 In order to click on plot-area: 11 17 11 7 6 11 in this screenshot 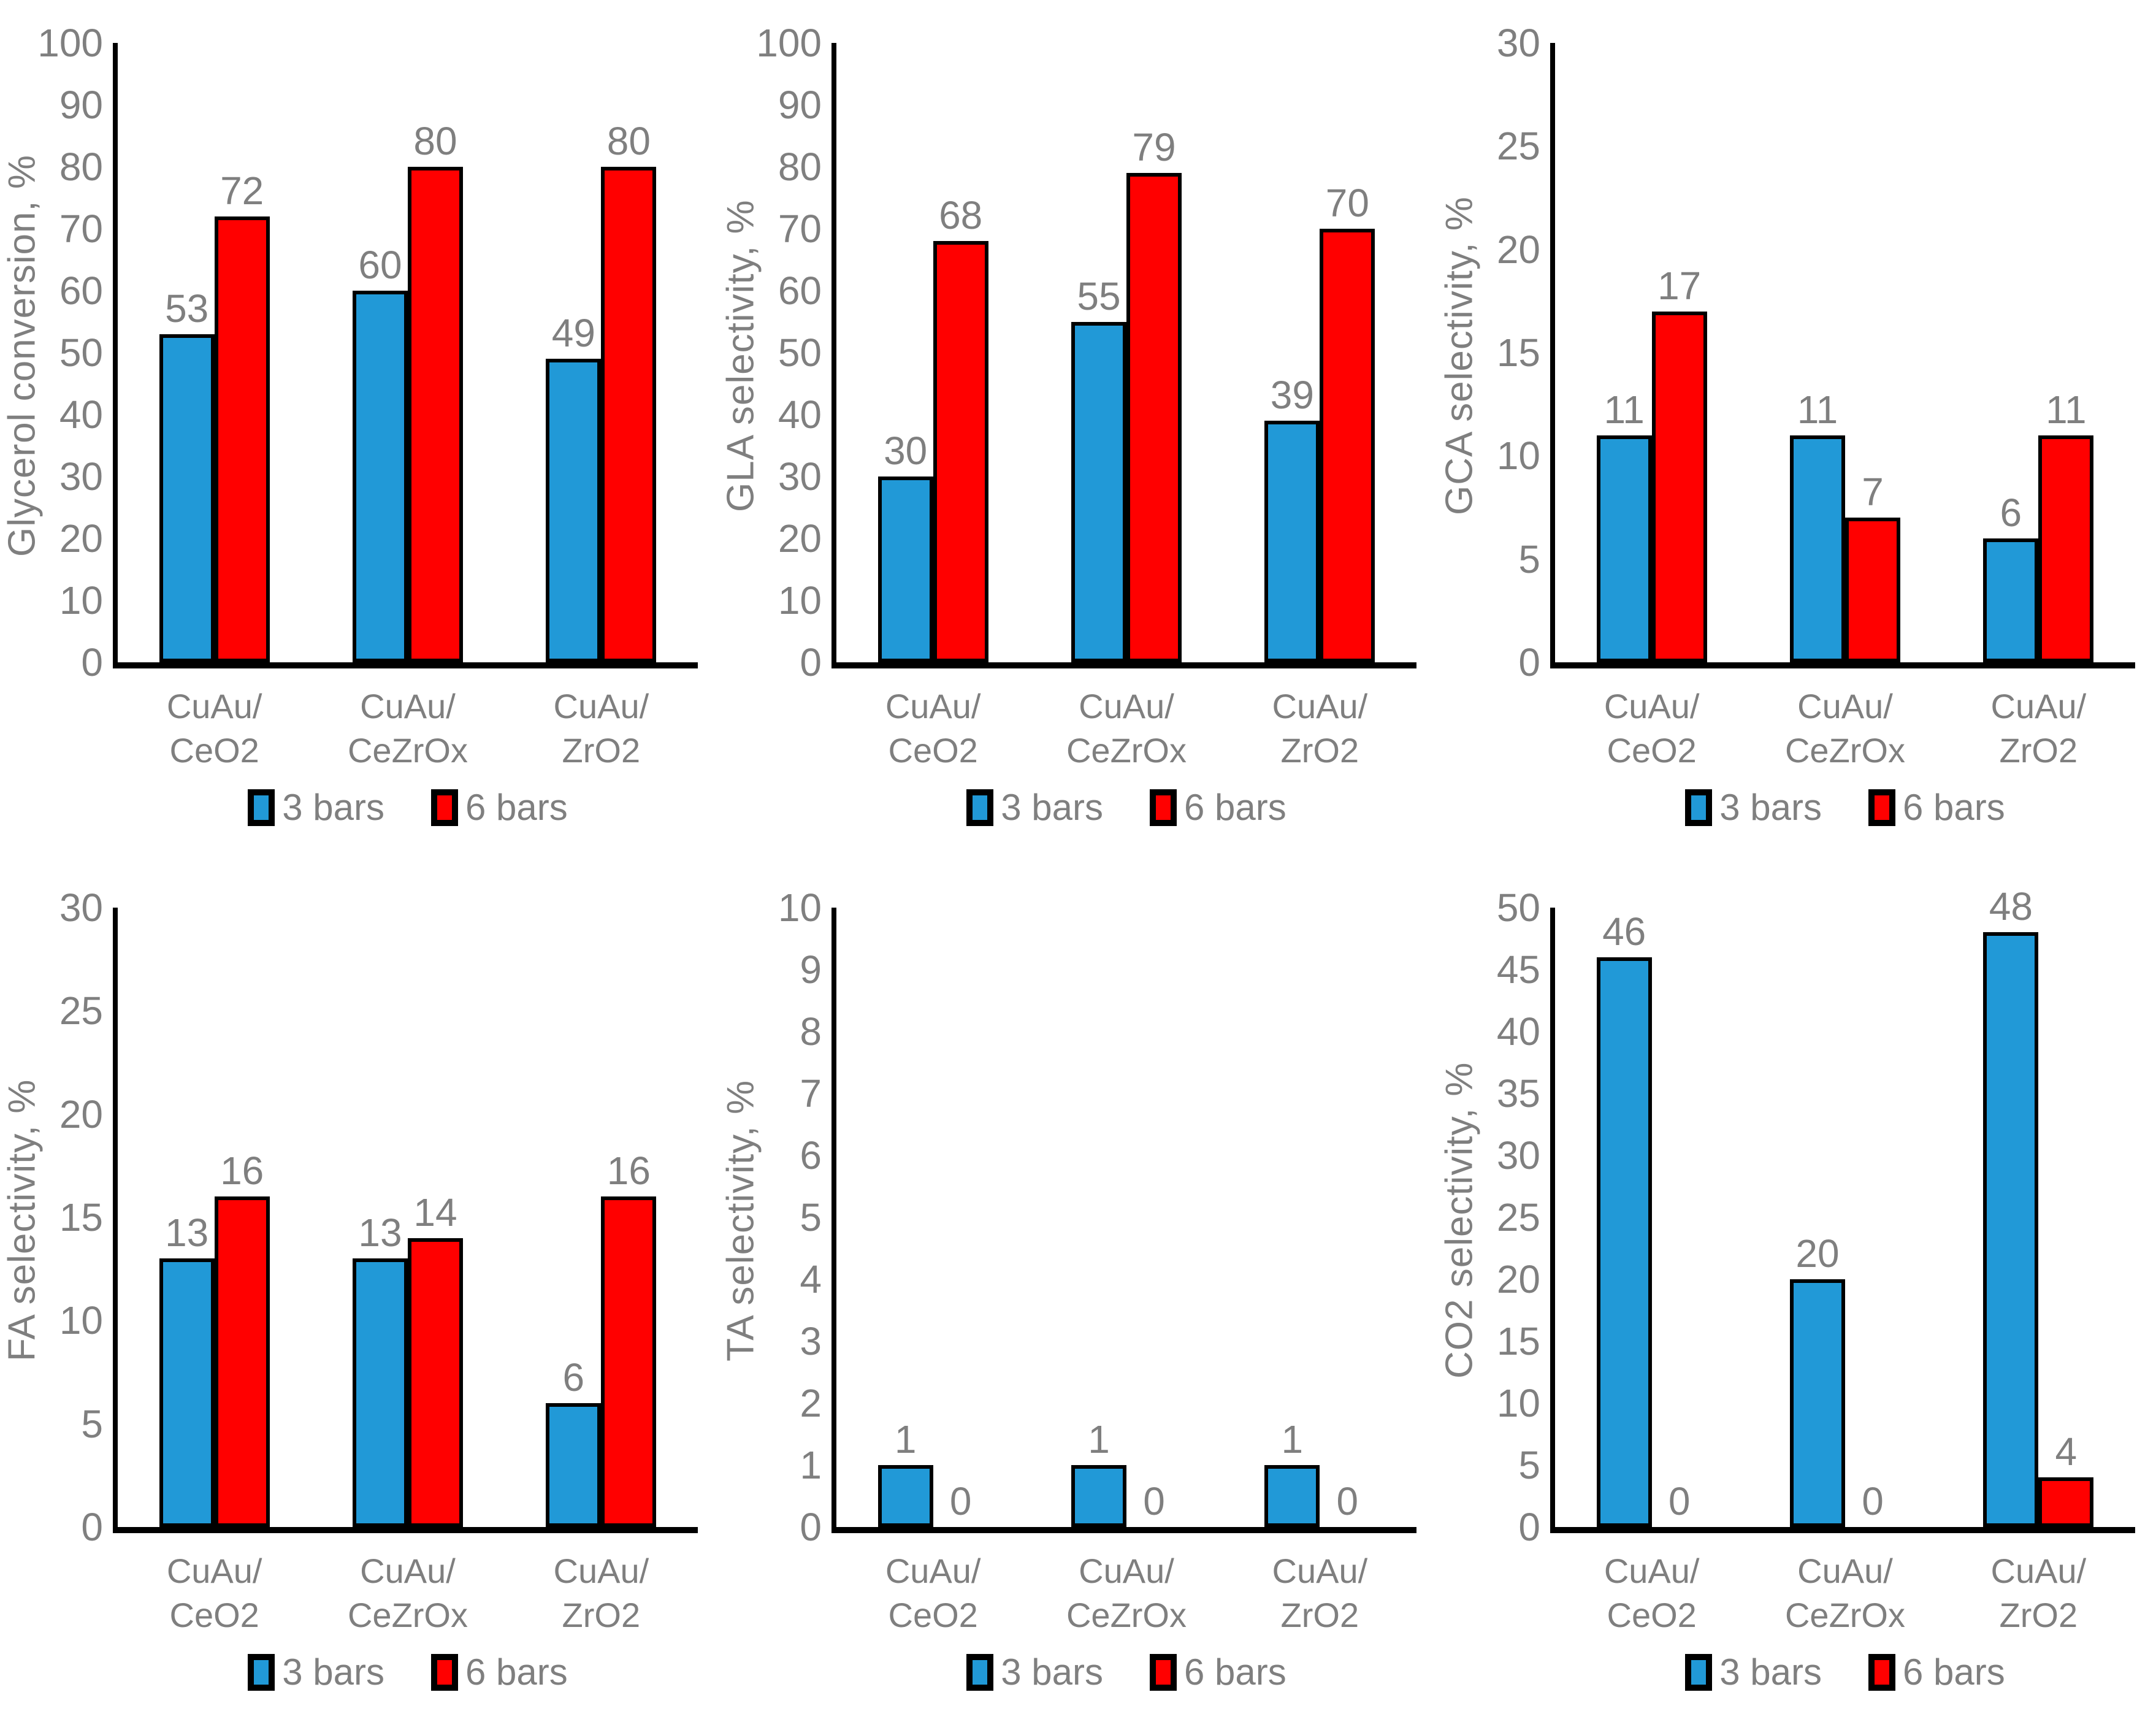, I will do `click(1842, 355)`.